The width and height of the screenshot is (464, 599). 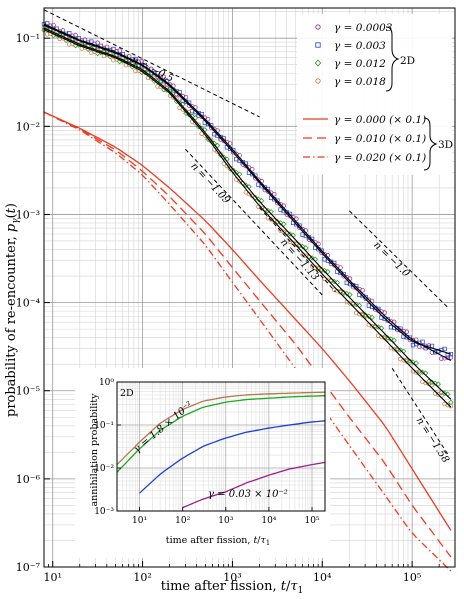 I want to click on legend-label: γ = 0.003, so click(x=360, y=46).